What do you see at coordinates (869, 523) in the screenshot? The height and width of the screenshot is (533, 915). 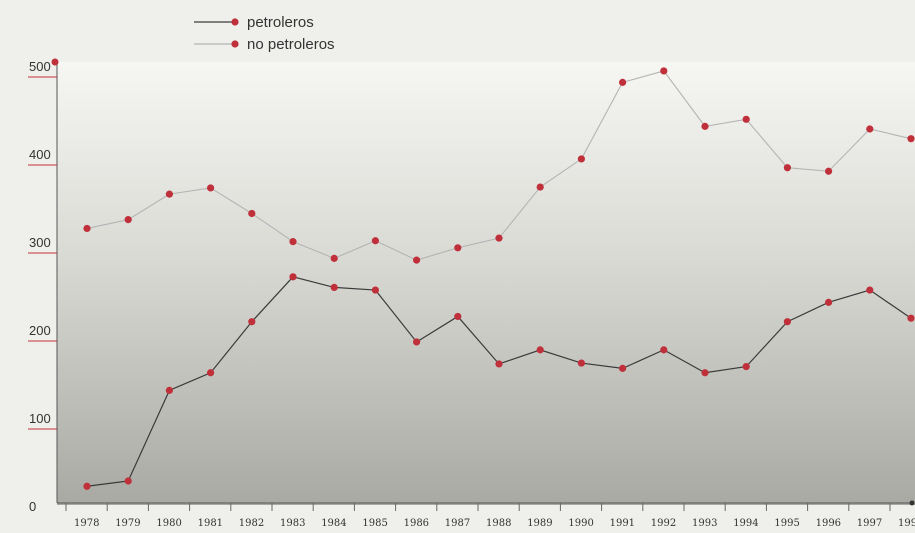 I see `x-tick-label: 1997` at bounding box center [869, 523].